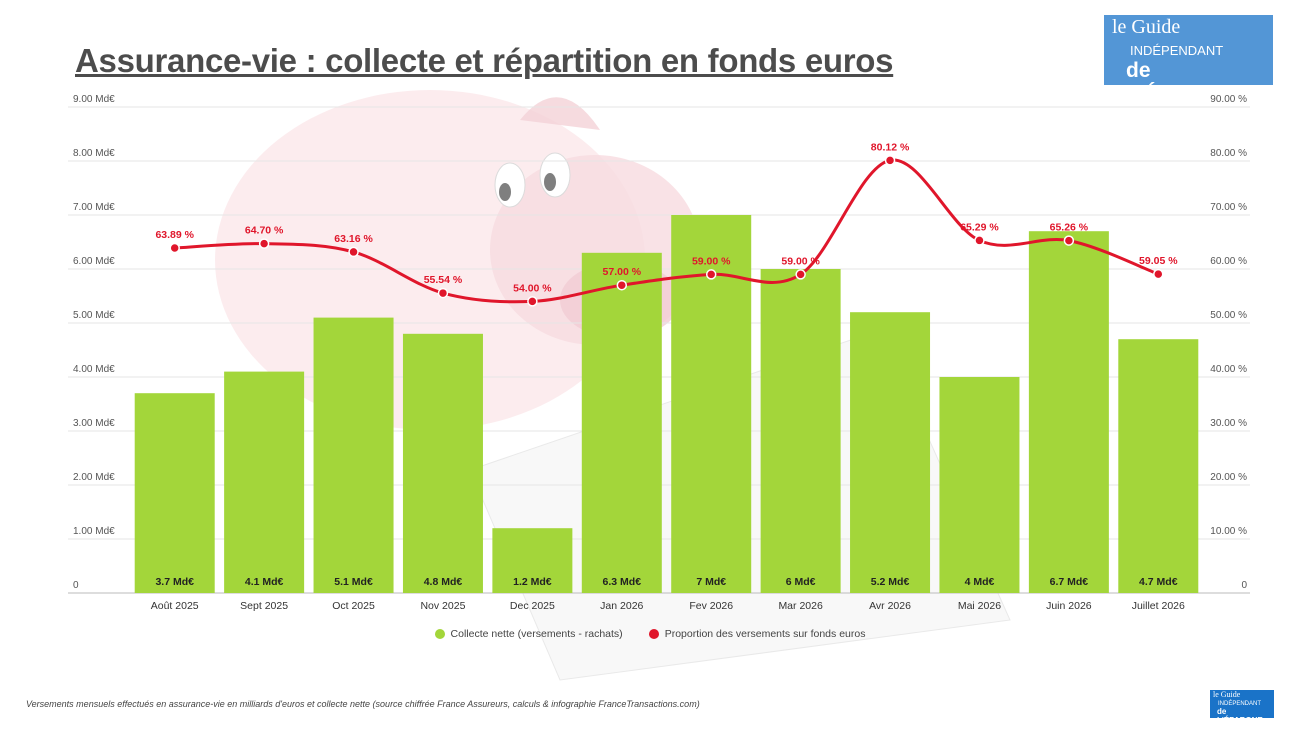  What do you see at coordinates (800, 606) in the screenshot?
I see `x-tick-label: Mar 2026` at bounding box center [800, 606].